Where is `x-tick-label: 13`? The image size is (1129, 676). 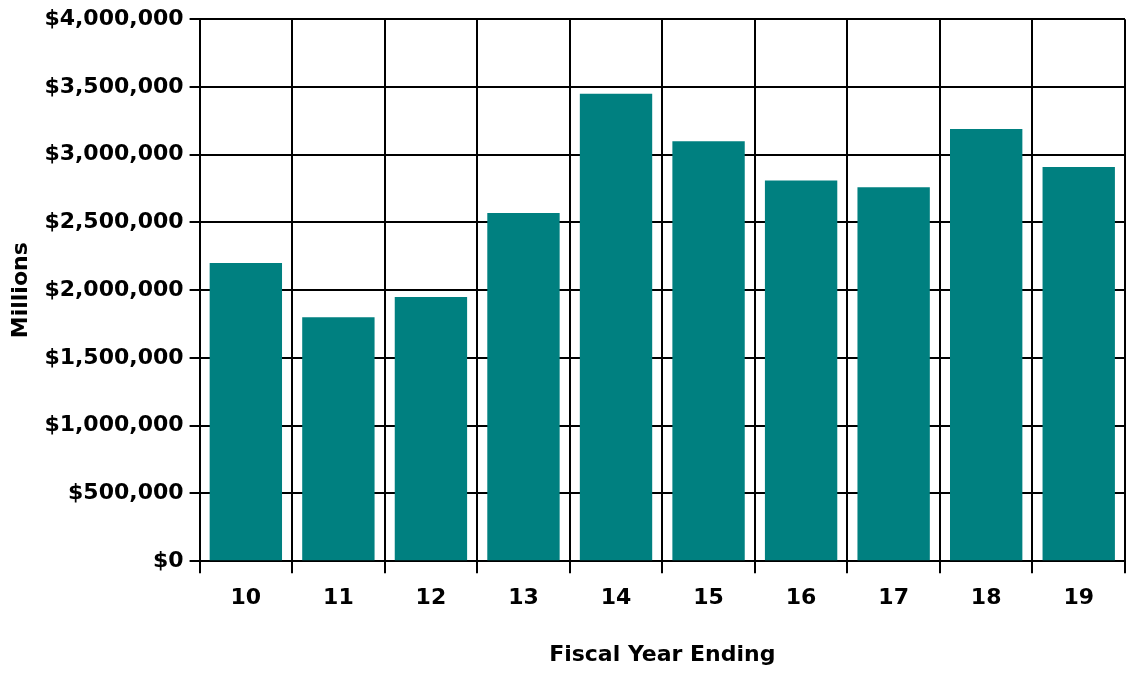
x-tick-label: 13 is located at coordinates (523, 597).